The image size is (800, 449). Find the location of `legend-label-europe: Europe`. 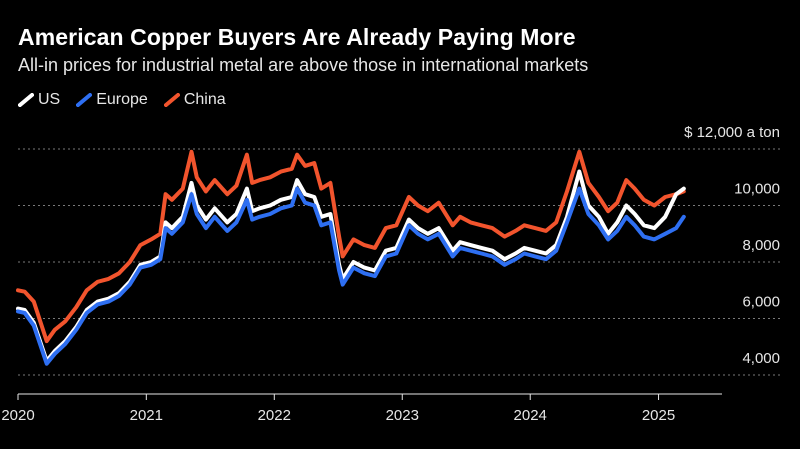

legend-label-europe: Europe is located at coordinates (122, 99).